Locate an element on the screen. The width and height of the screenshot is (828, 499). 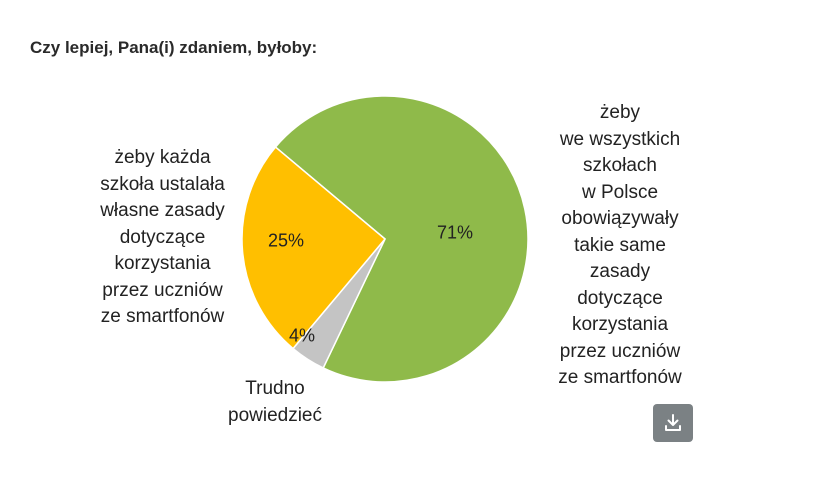
download-icon is located at coordinates (673, 422).